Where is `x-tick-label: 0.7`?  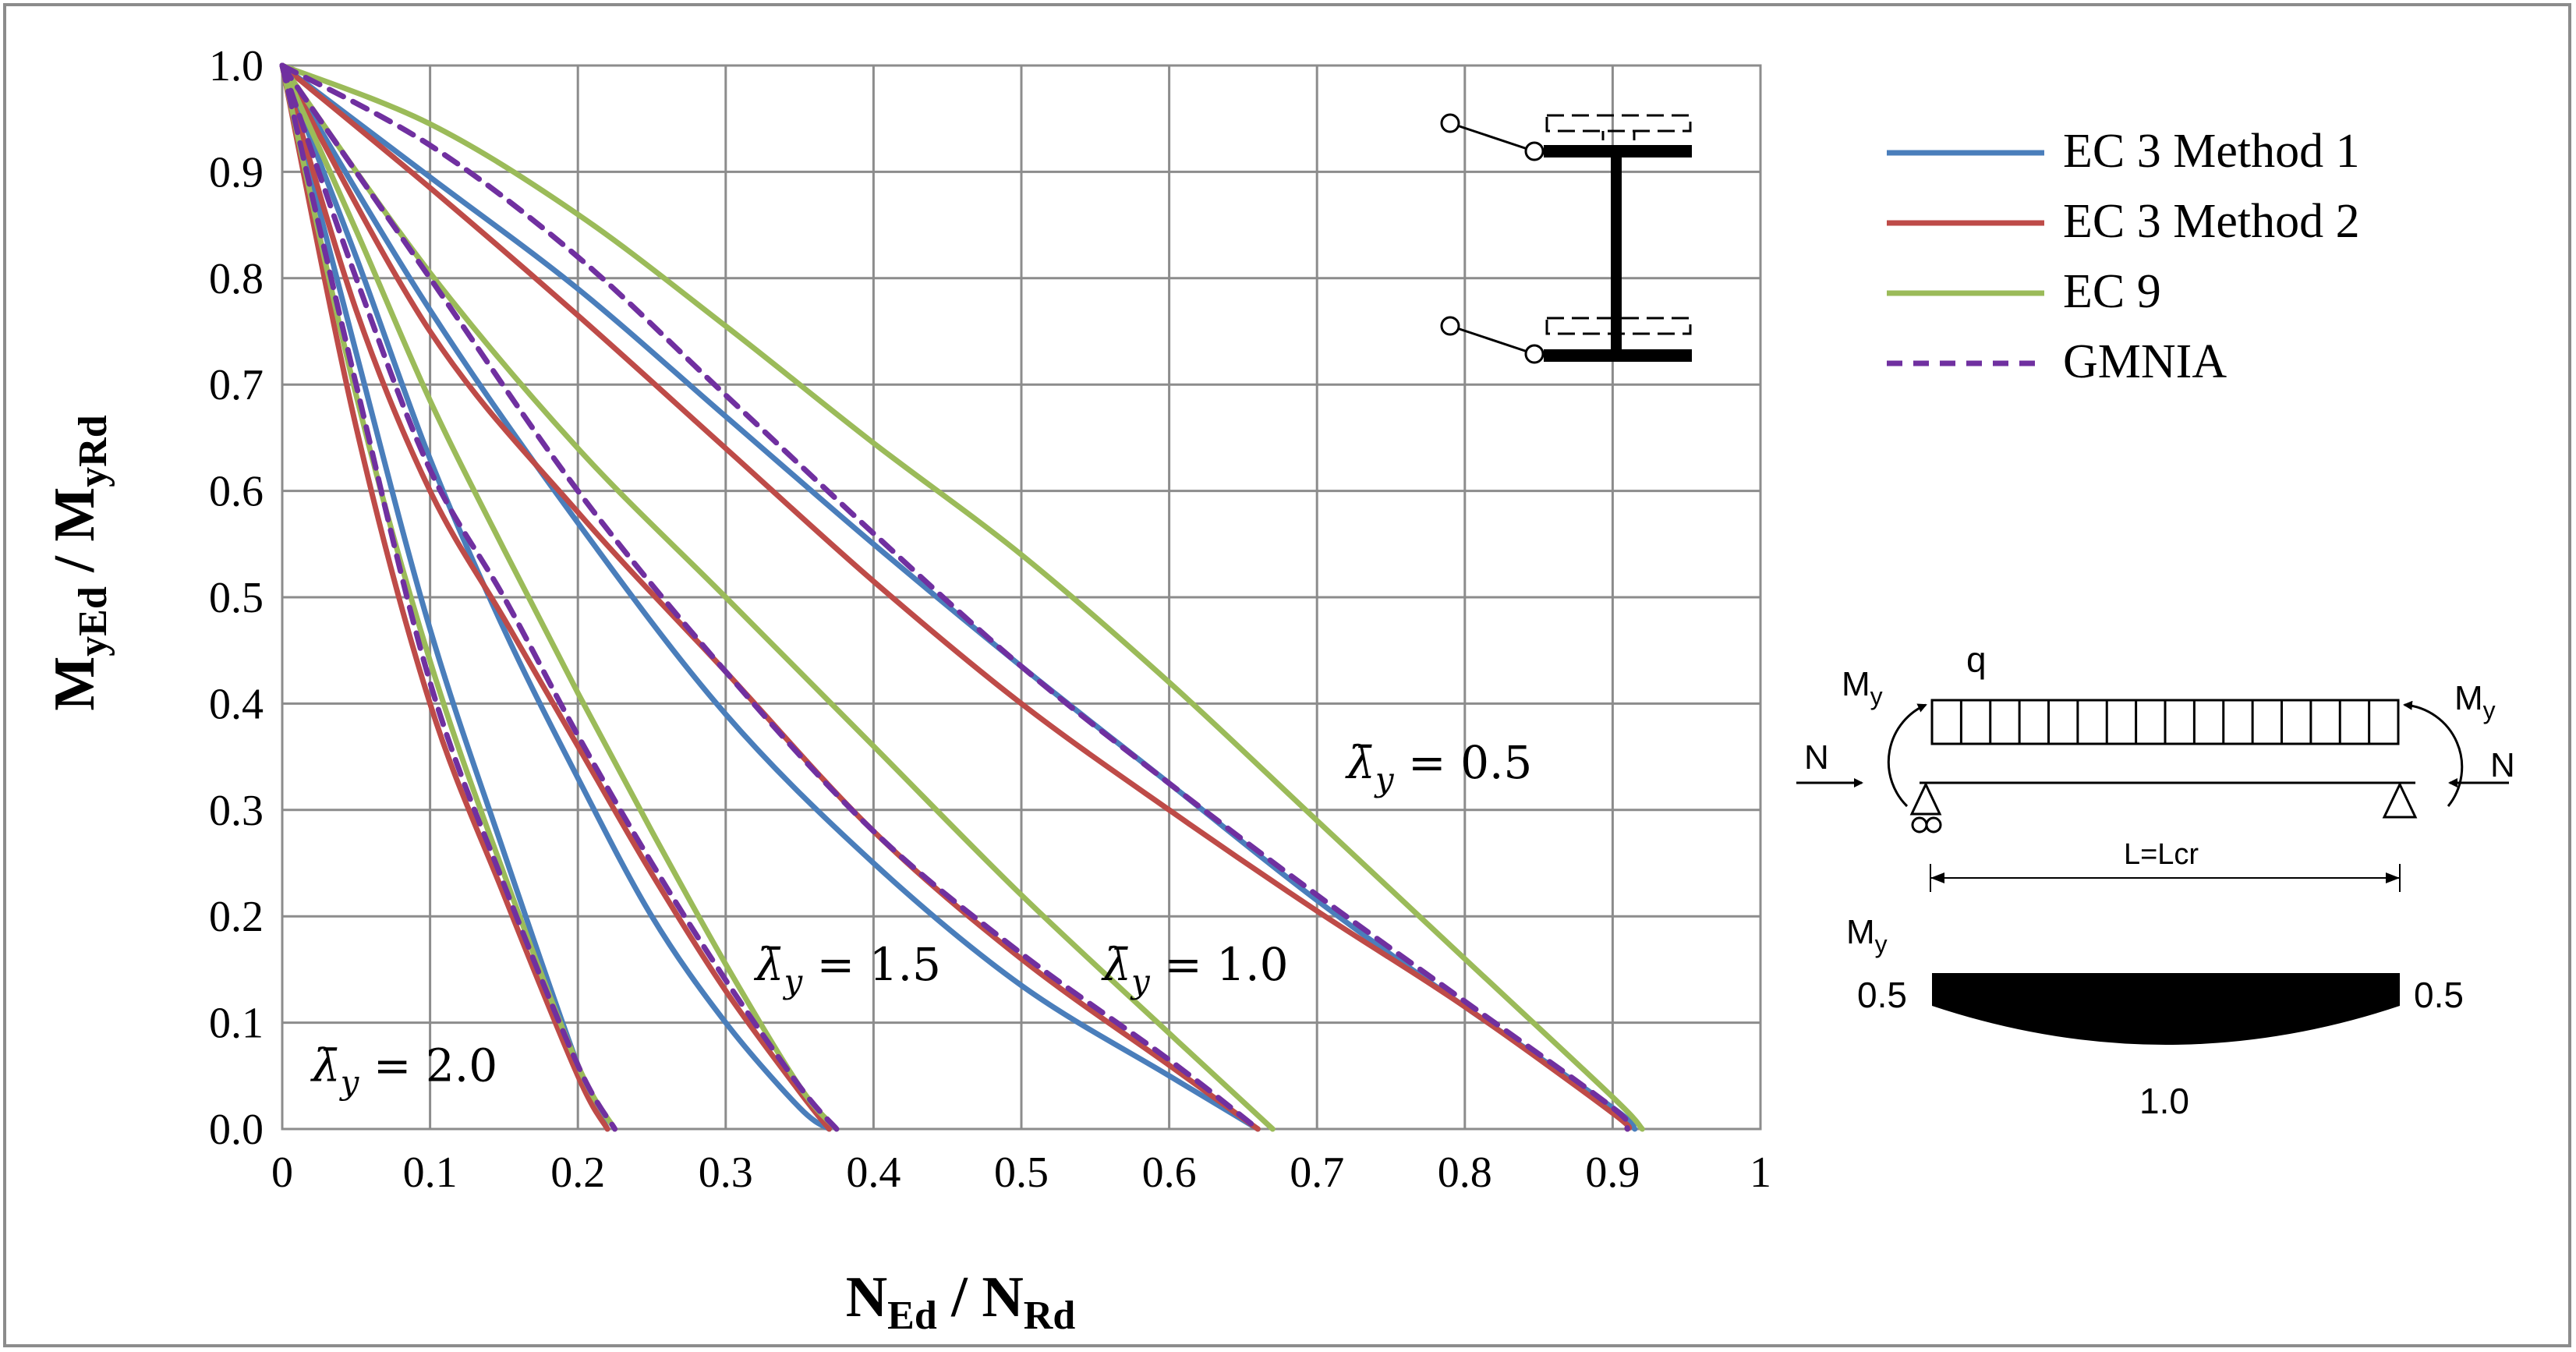
x-tick-label: 0.7 is located at coordinates (1317, 1172).